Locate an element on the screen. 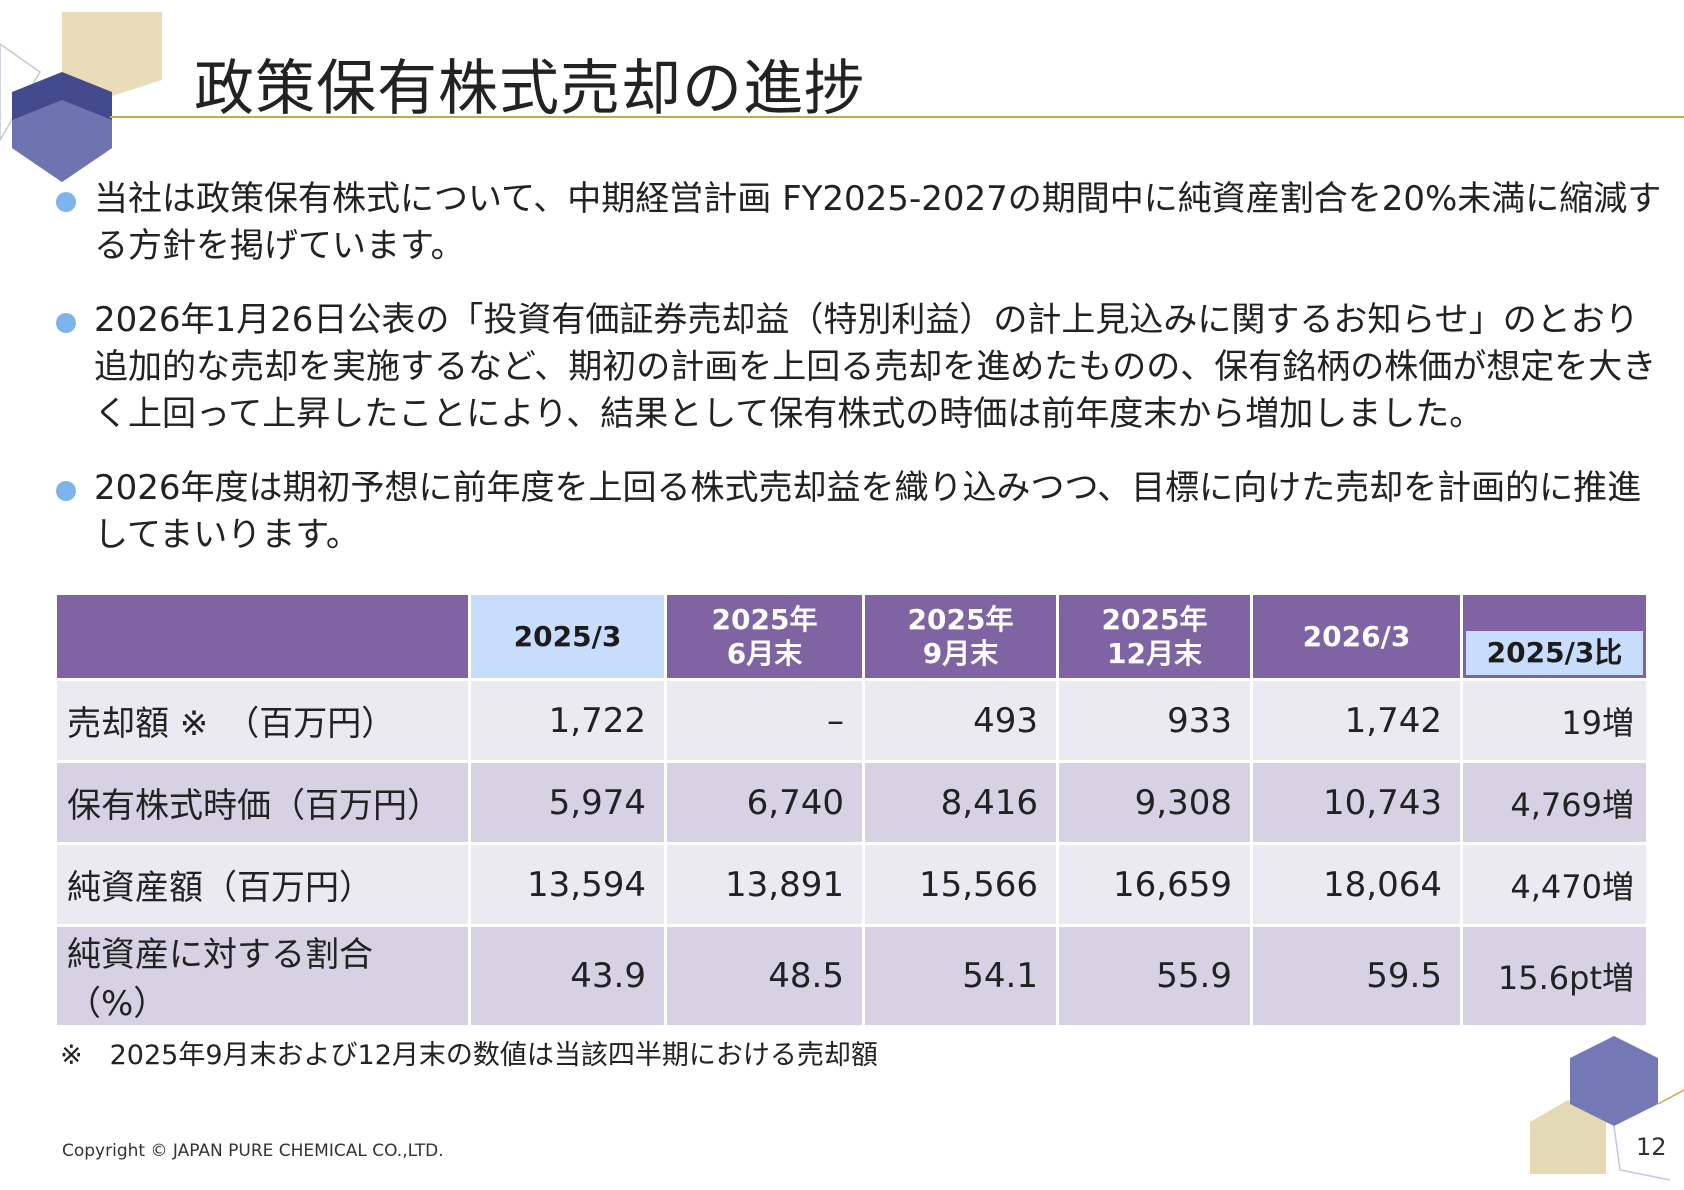  header-vs-2025-3: 2025/3比 is located at coordinates (1554, 636).